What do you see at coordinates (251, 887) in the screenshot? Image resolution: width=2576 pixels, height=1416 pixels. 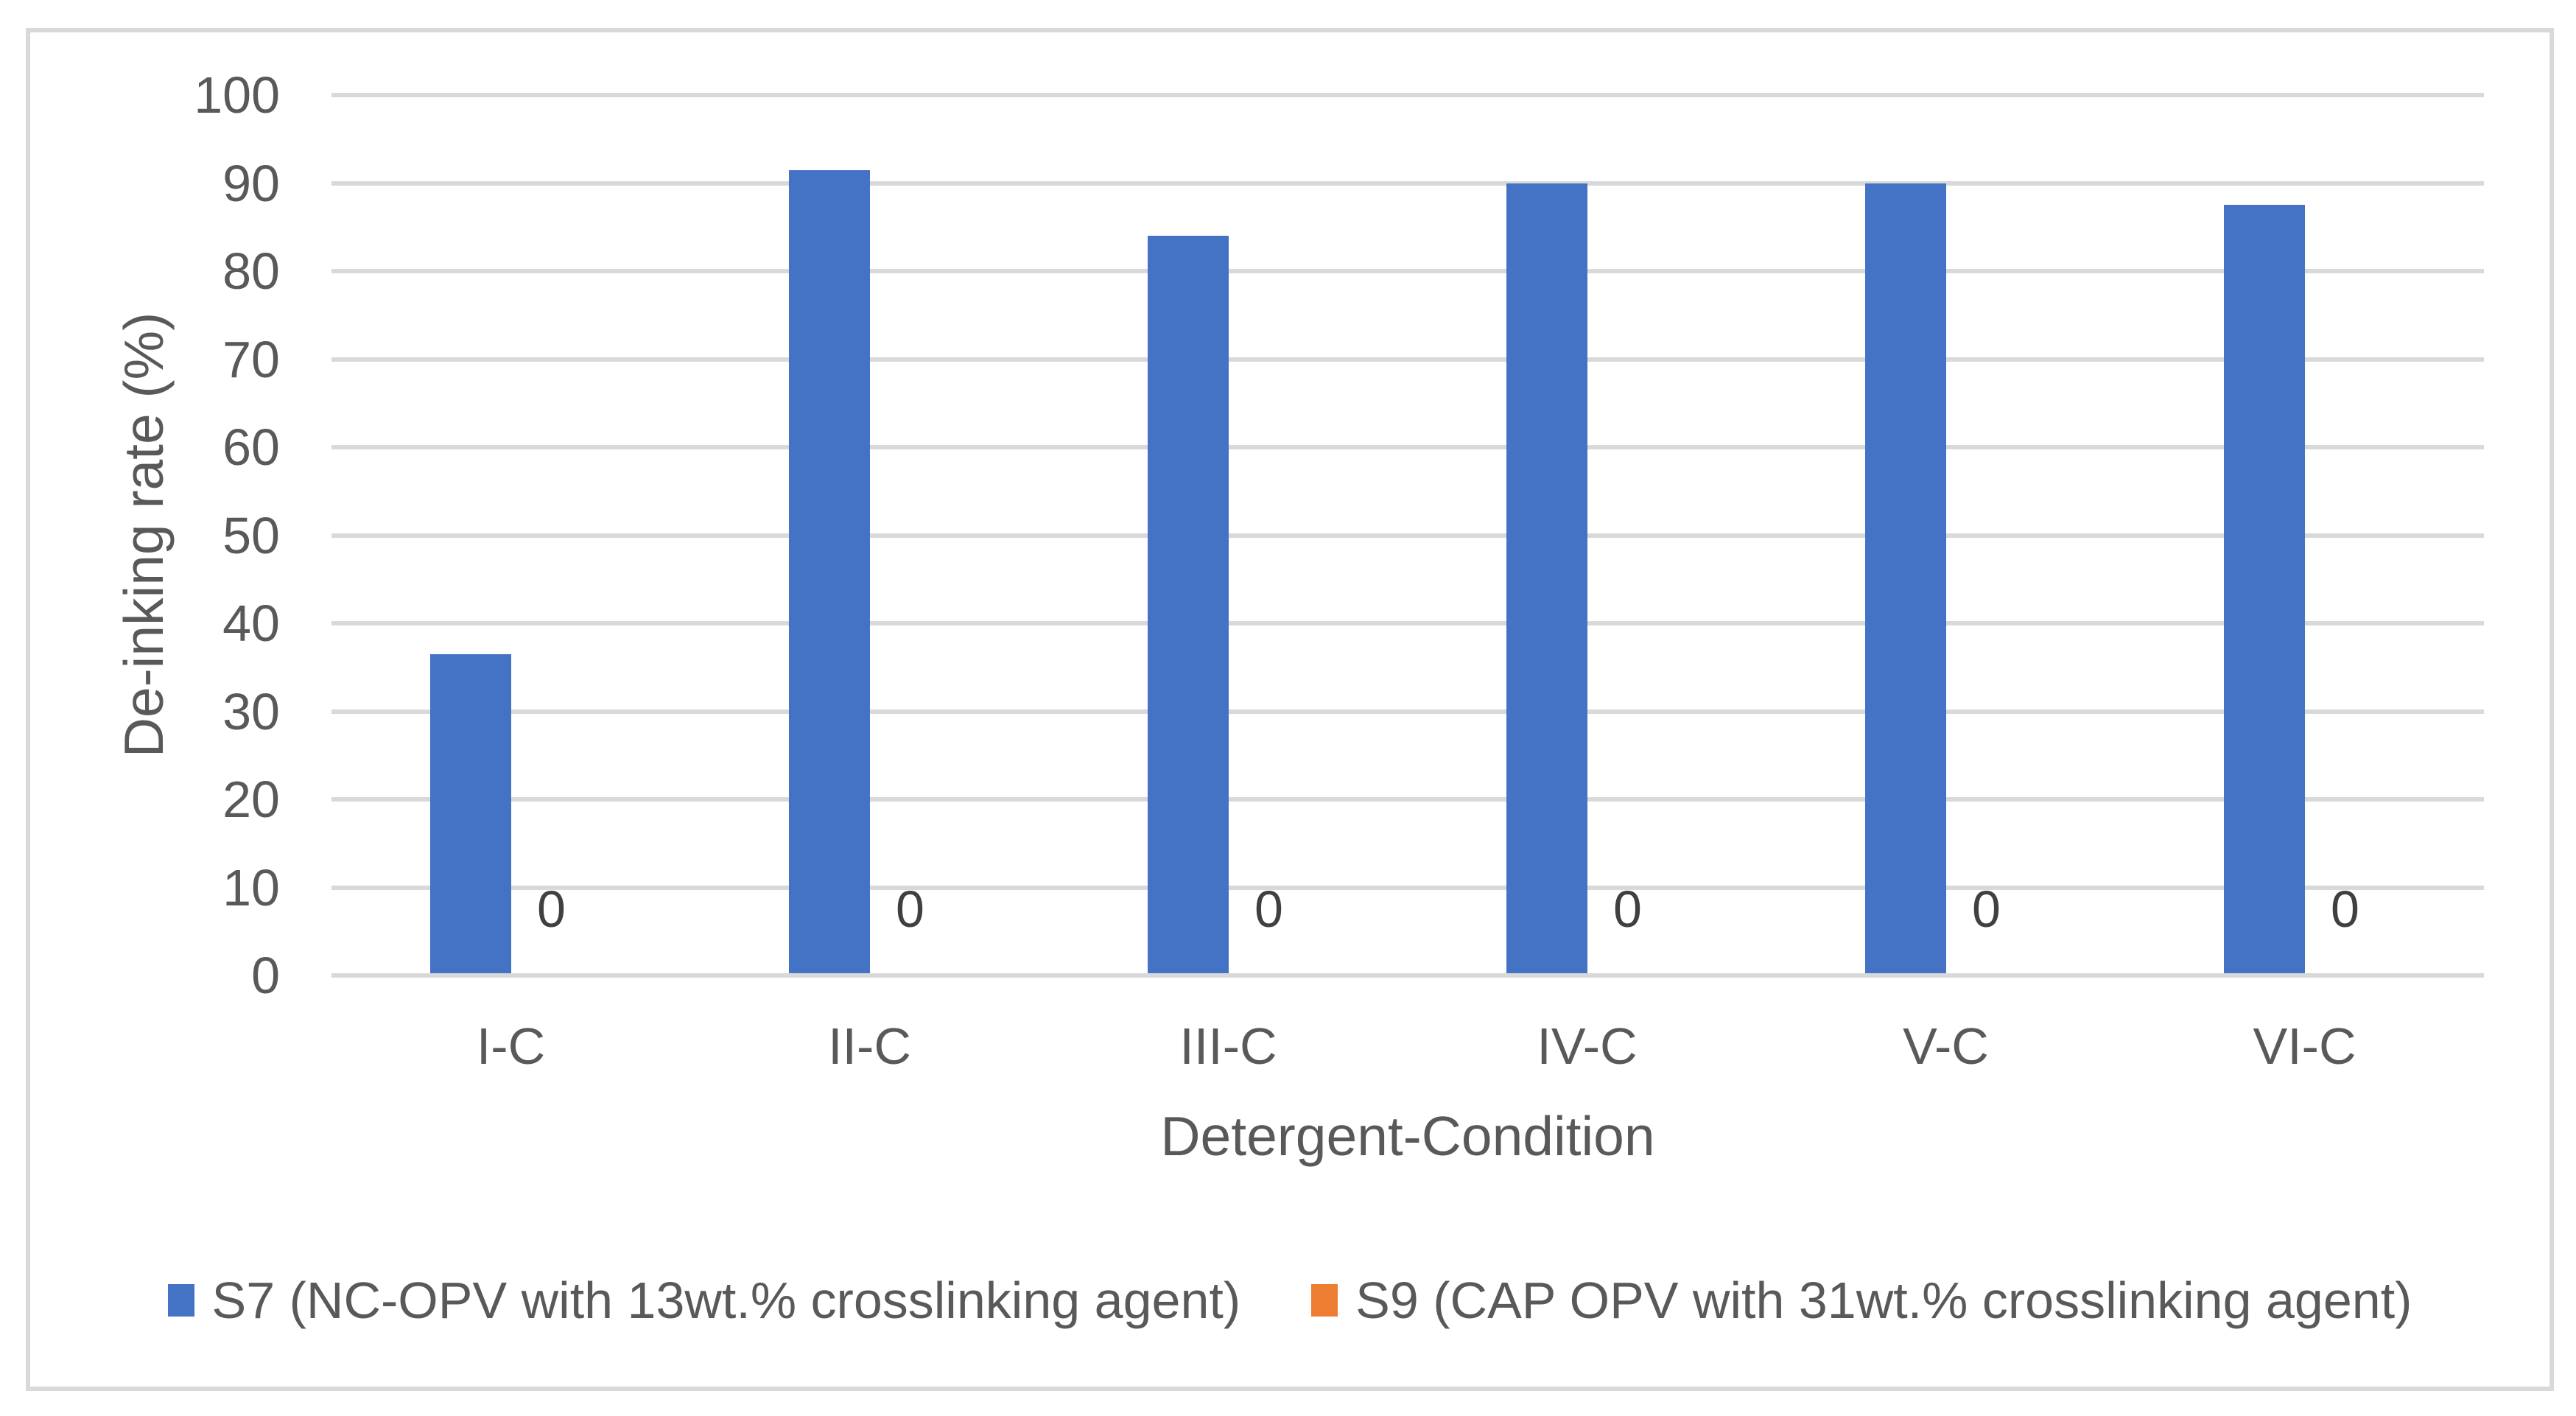 I see `y-axis-tick-label: 10` at bounding box center [251, 887].